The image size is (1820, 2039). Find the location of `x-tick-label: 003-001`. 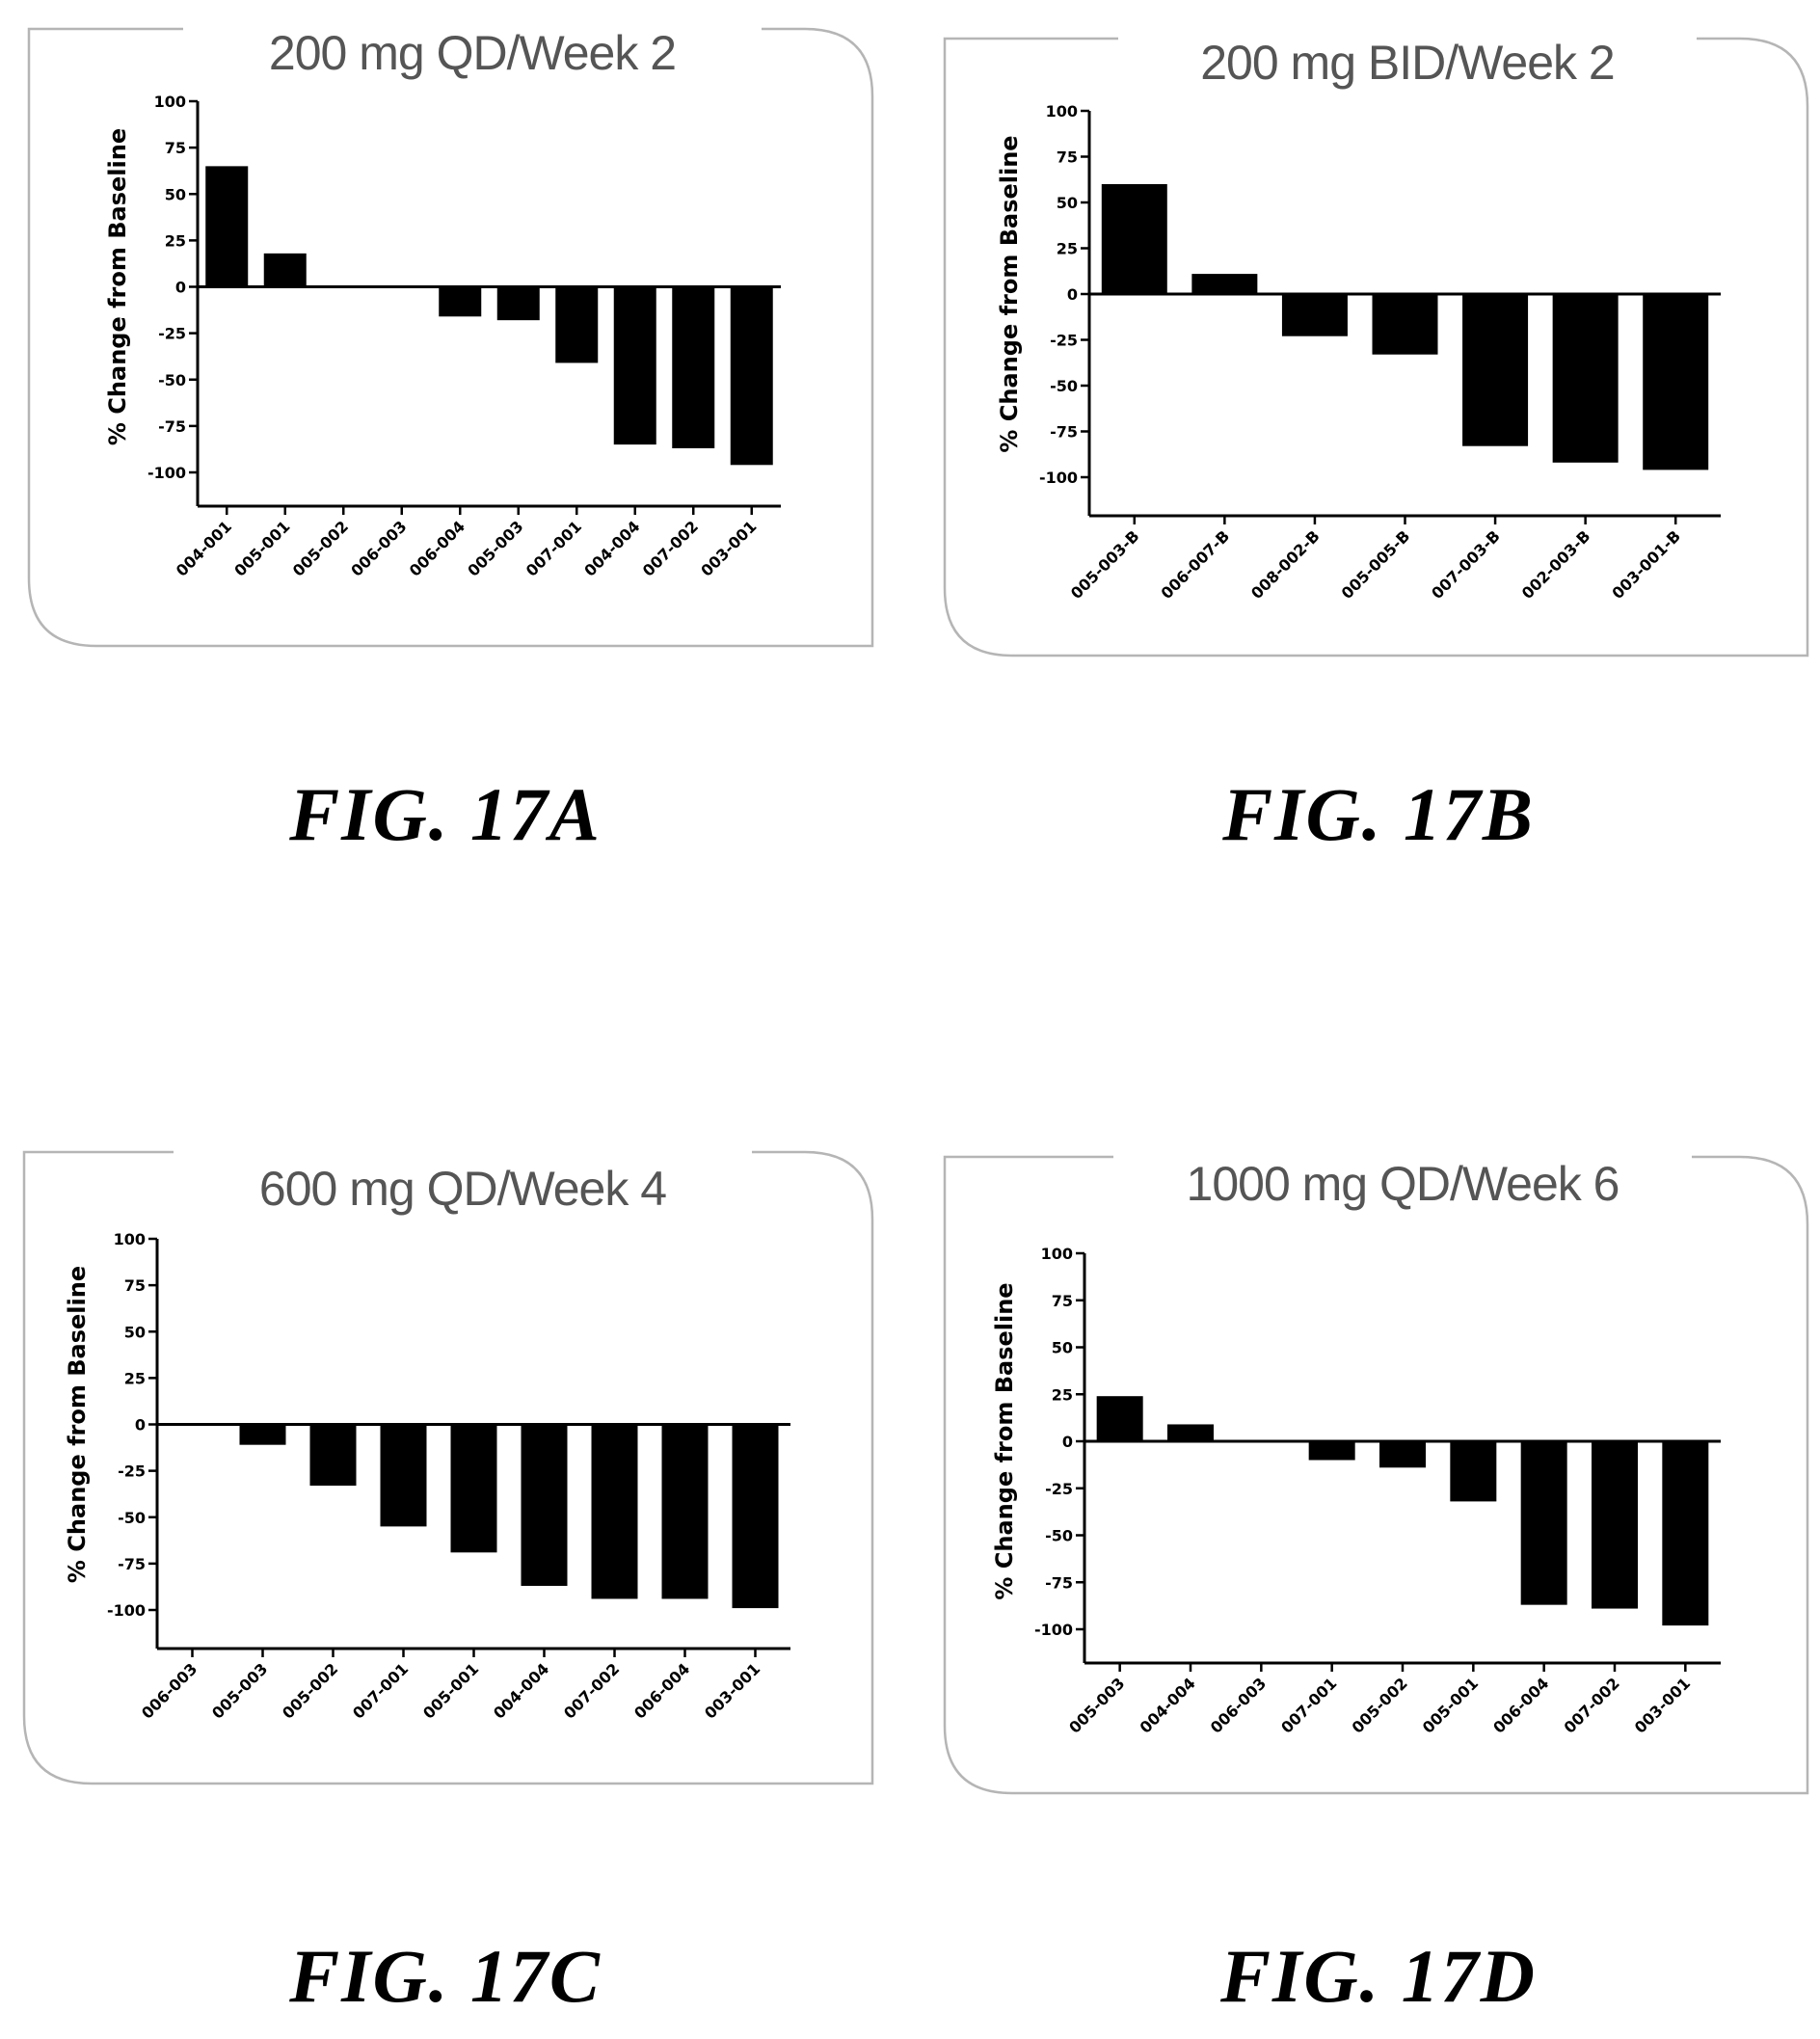

x-tick-label: 003-001 is located at coordinates (1662, 1705).